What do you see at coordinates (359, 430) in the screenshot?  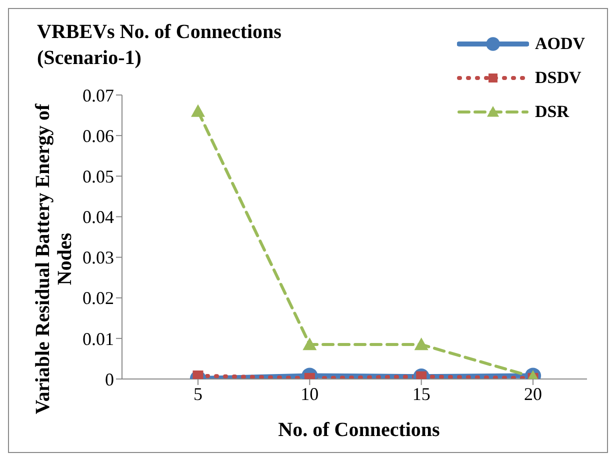 I see `x-axis-title: No. of Connections` at bounding box center [359, 430].